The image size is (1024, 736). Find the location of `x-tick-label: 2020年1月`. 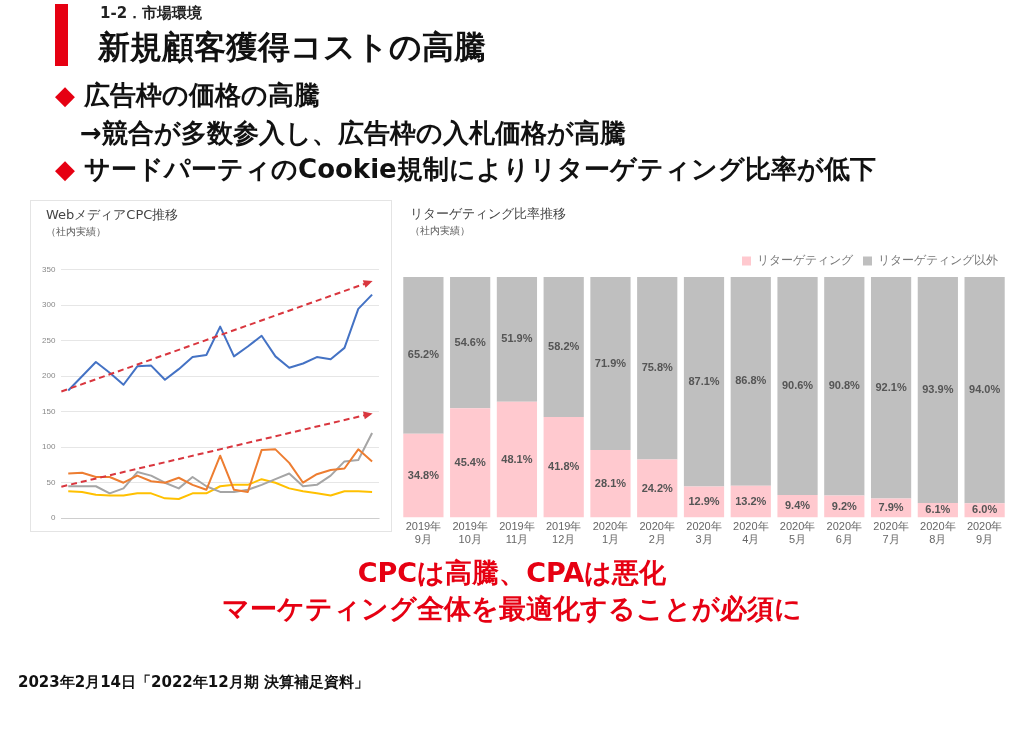

x-tick-label: 2020年1月 is located at coordinates (610, 533).